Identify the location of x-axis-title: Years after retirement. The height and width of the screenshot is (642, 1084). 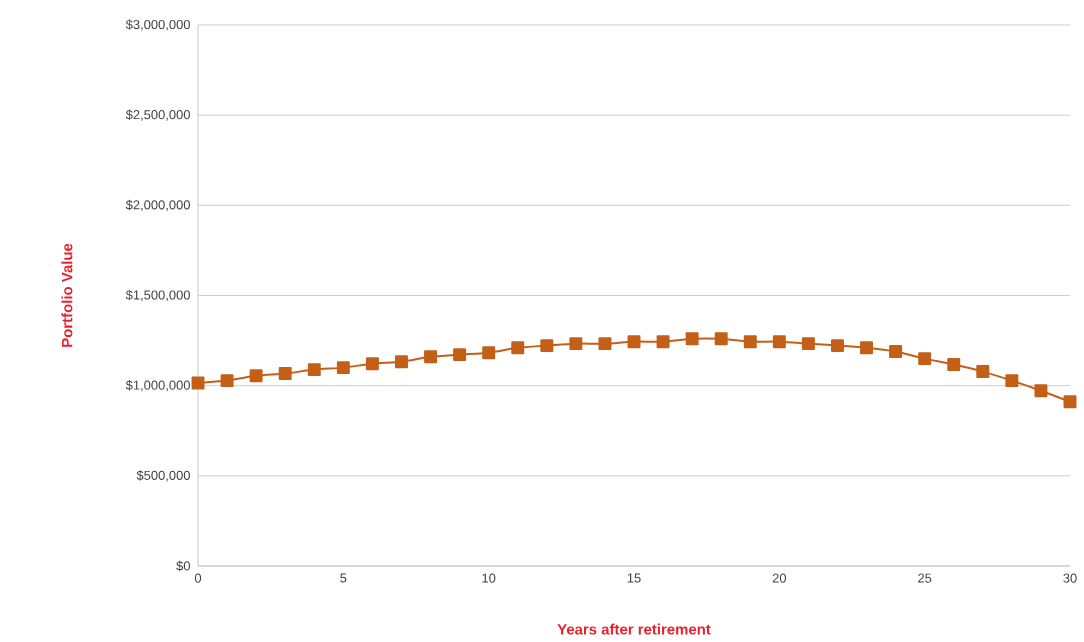
(634, 629).